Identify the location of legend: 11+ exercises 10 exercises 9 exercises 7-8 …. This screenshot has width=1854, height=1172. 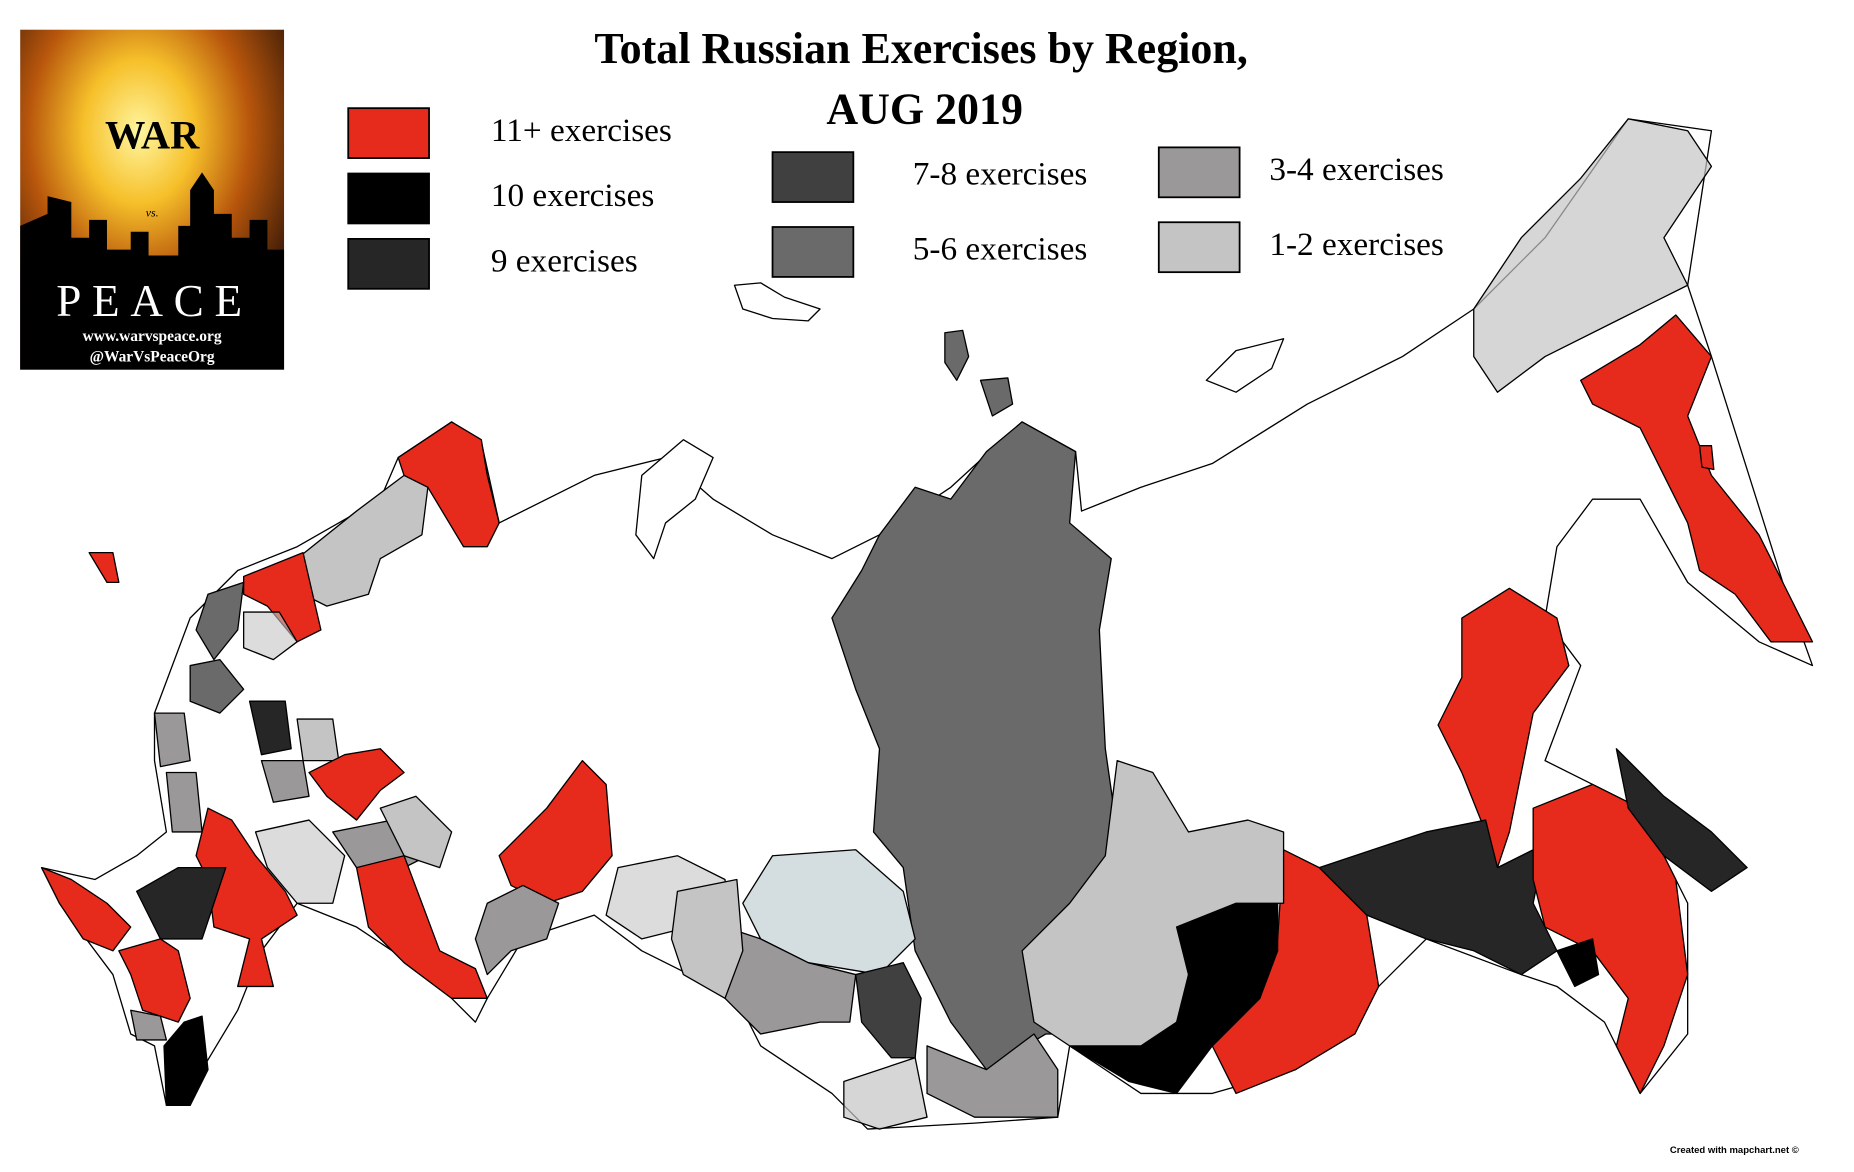
(895, 198).